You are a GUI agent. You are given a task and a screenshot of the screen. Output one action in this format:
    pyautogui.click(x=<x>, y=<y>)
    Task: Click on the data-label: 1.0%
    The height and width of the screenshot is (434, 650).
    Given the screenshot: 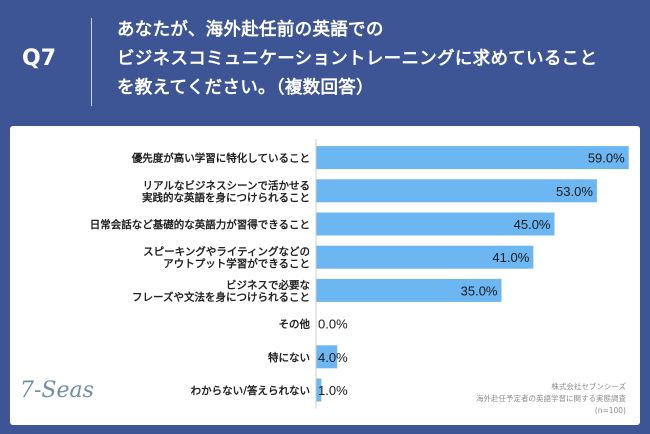 What is the action you would take?
    pyautogui.click(x=333, y=390)
    